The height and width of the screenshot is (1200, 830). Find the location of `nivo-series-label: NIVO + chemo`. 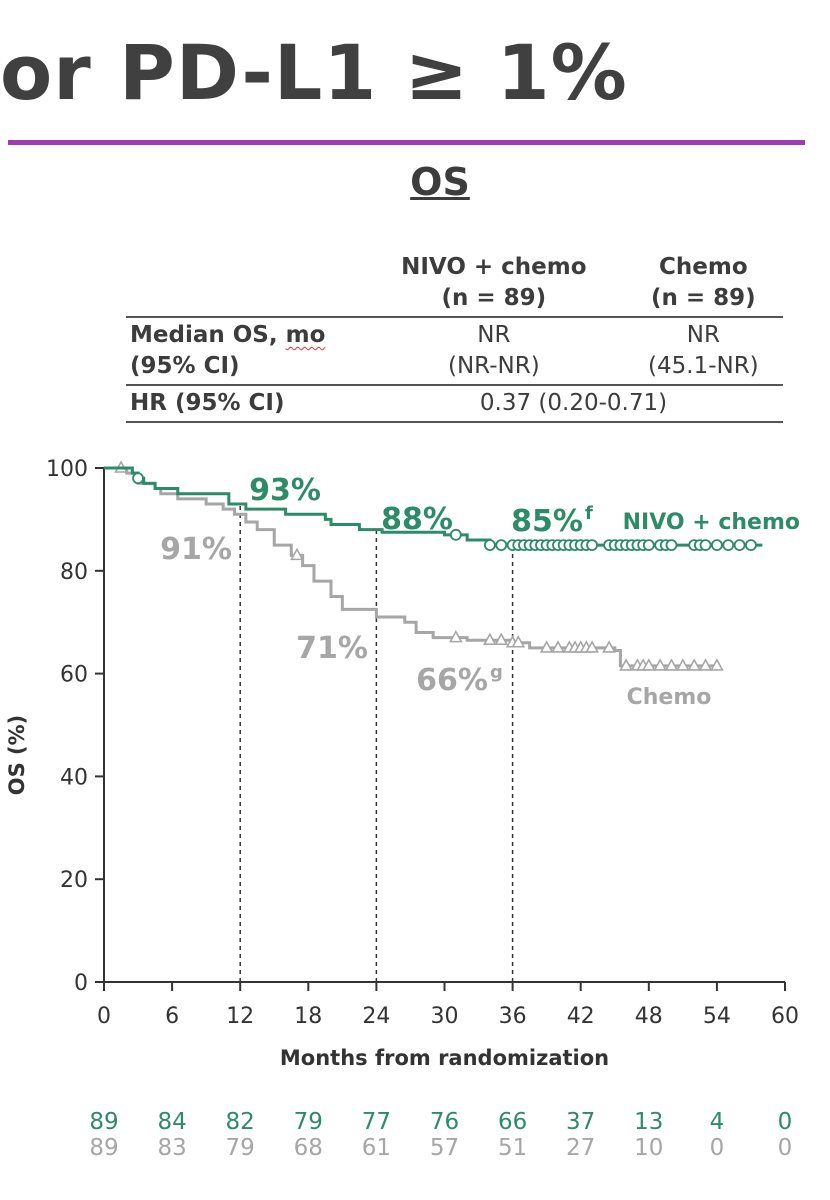

nivo-series-label: NIVO + chemo is located at coordinates (711, 522).